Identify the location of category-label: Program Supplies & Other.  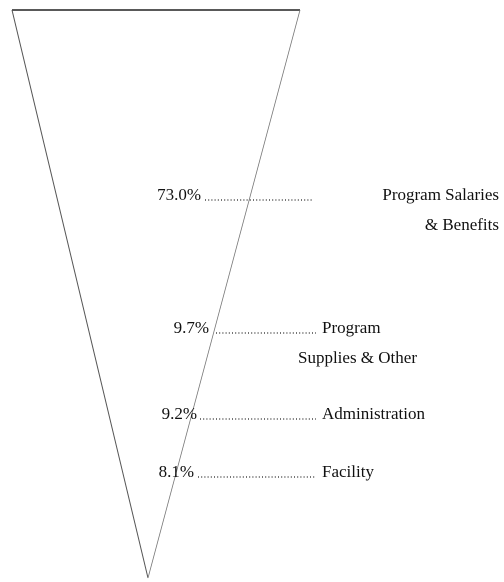
(357, 342).